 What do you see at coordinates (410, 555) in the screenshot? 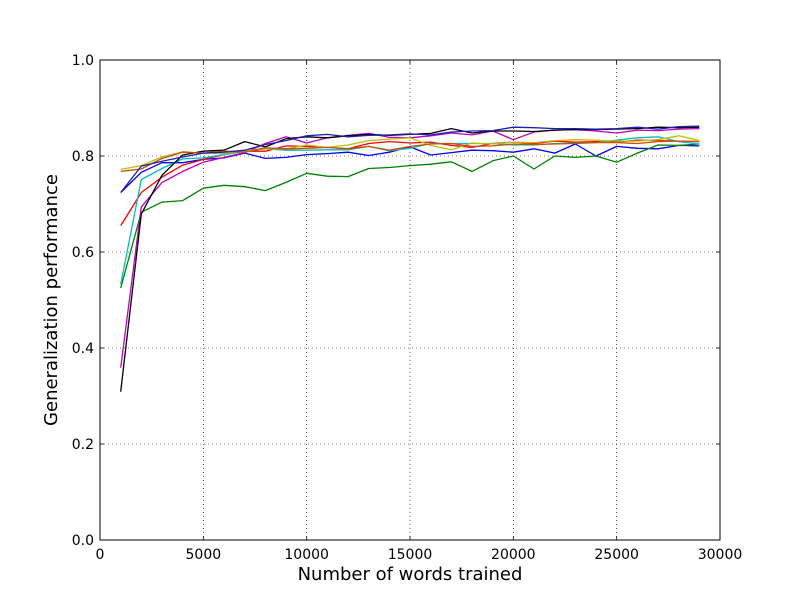
I see `x-tick-label: 15000` at bounding box center [410, 555].